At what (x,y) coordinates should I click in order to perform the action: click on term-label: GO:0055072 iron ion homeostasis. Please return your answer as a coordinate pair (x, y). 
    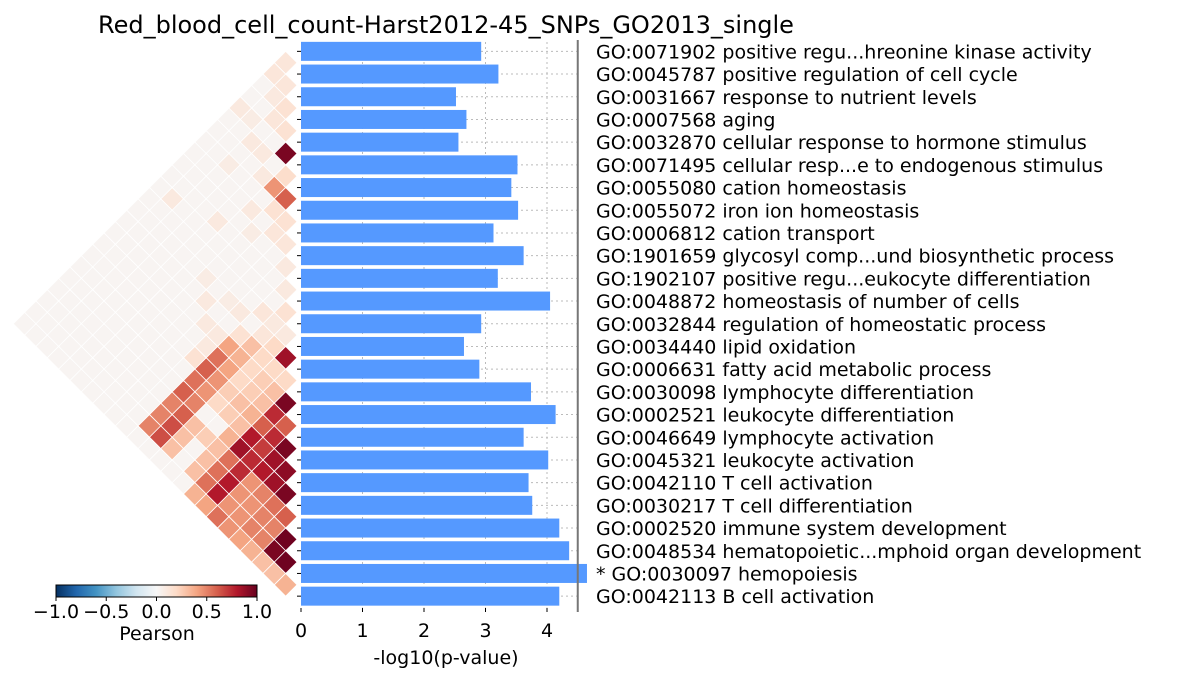
    Looking at the image, I should click on (757, 211).